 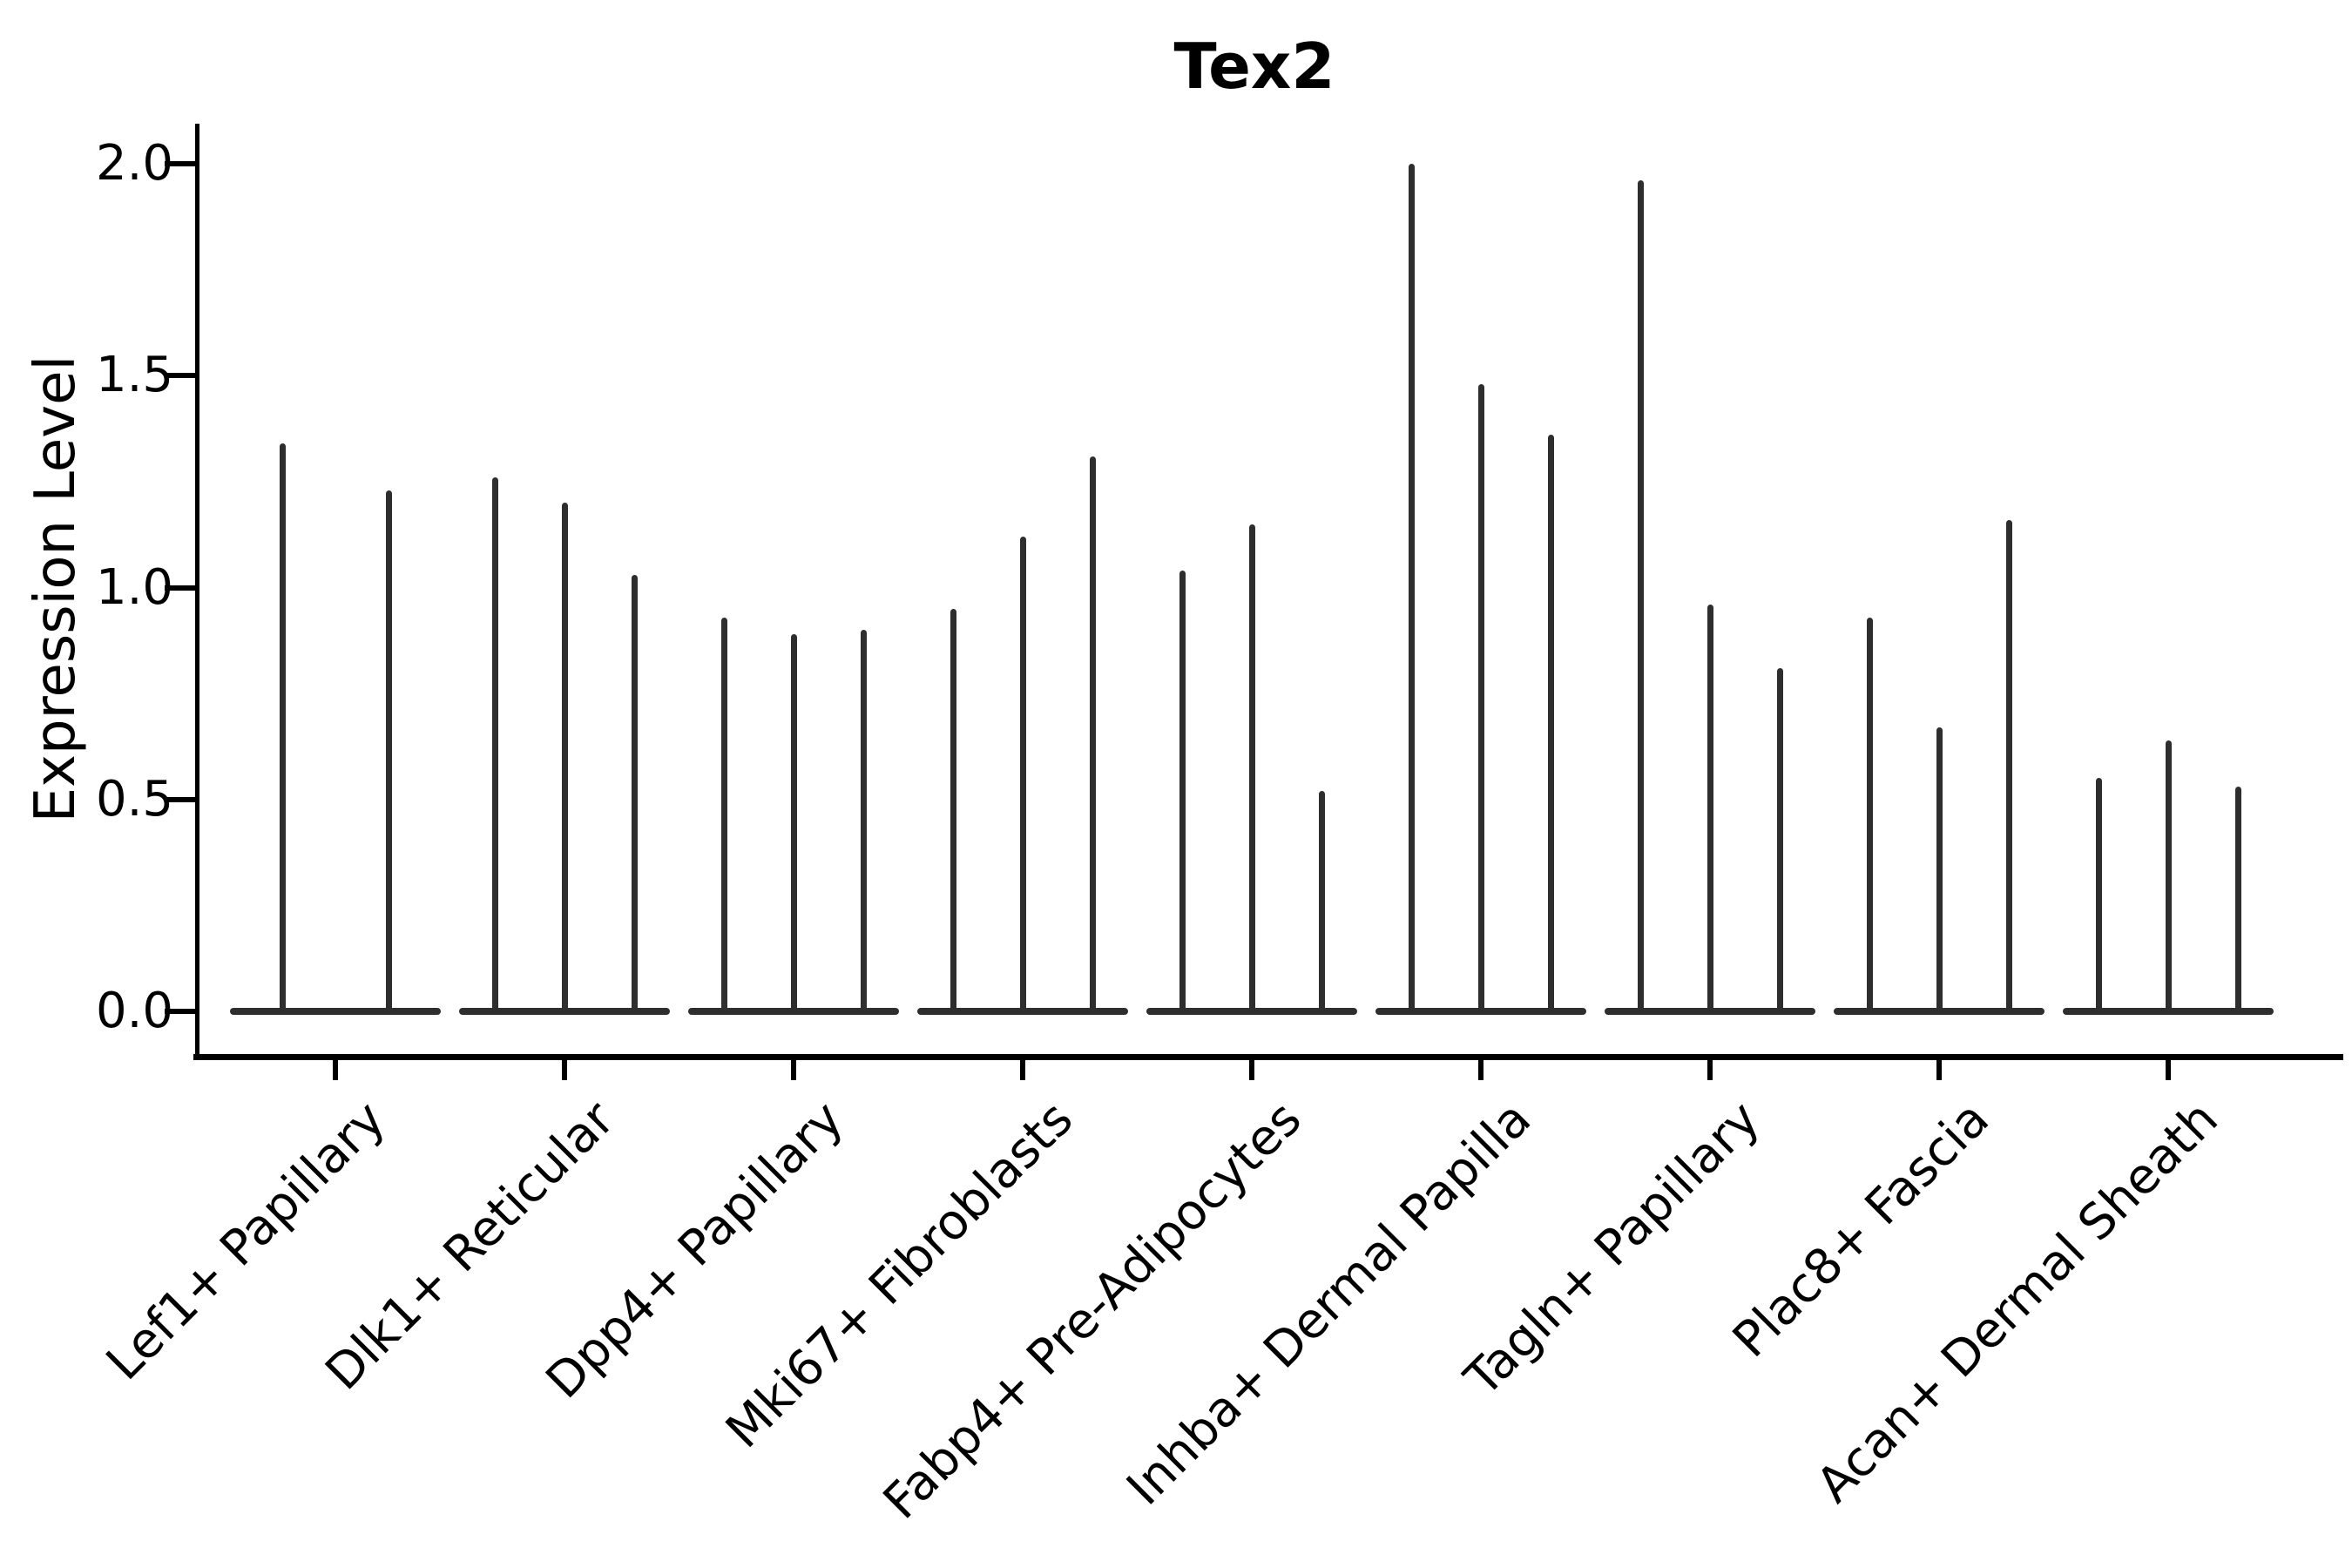 What do you see at coordinates (1329, 1304) in the screenshot?
I see `x-axis-label: Inhba+ Dermal Papilla` at bounding box center [1329, 1304].